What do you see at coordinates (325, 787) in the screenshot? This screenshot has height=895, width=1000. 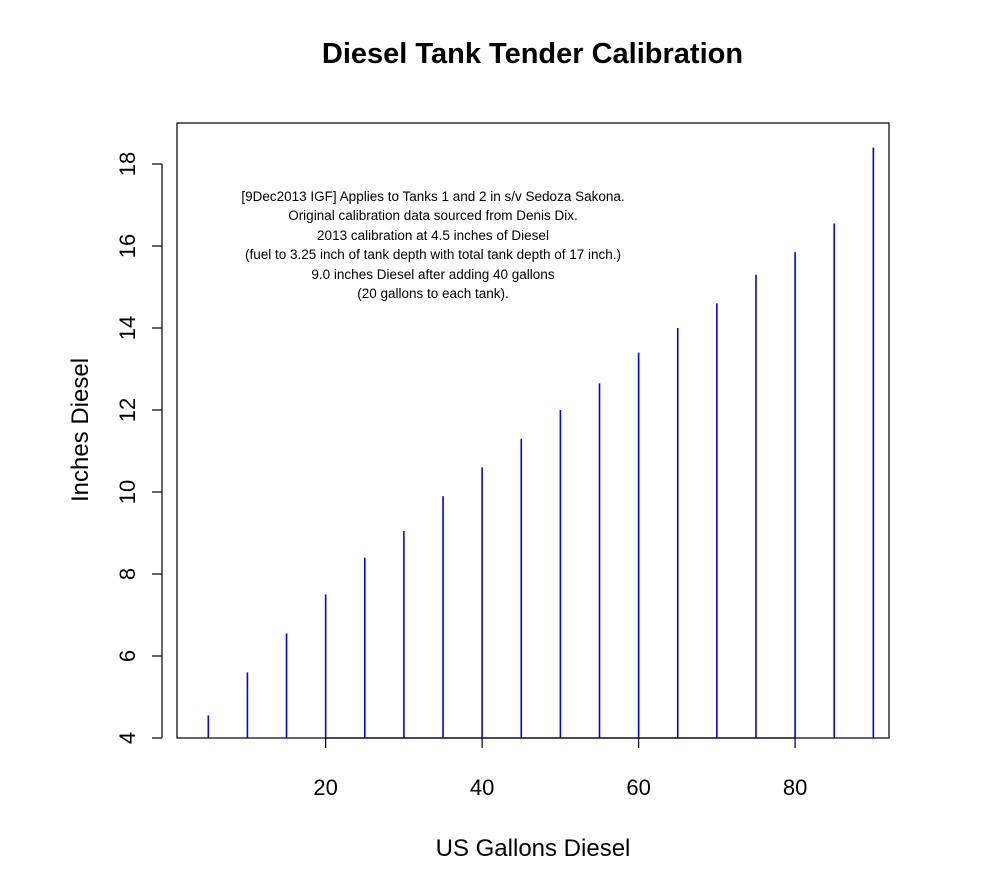 I see `x-tick-label: 20` at bounding box center [325, 787].